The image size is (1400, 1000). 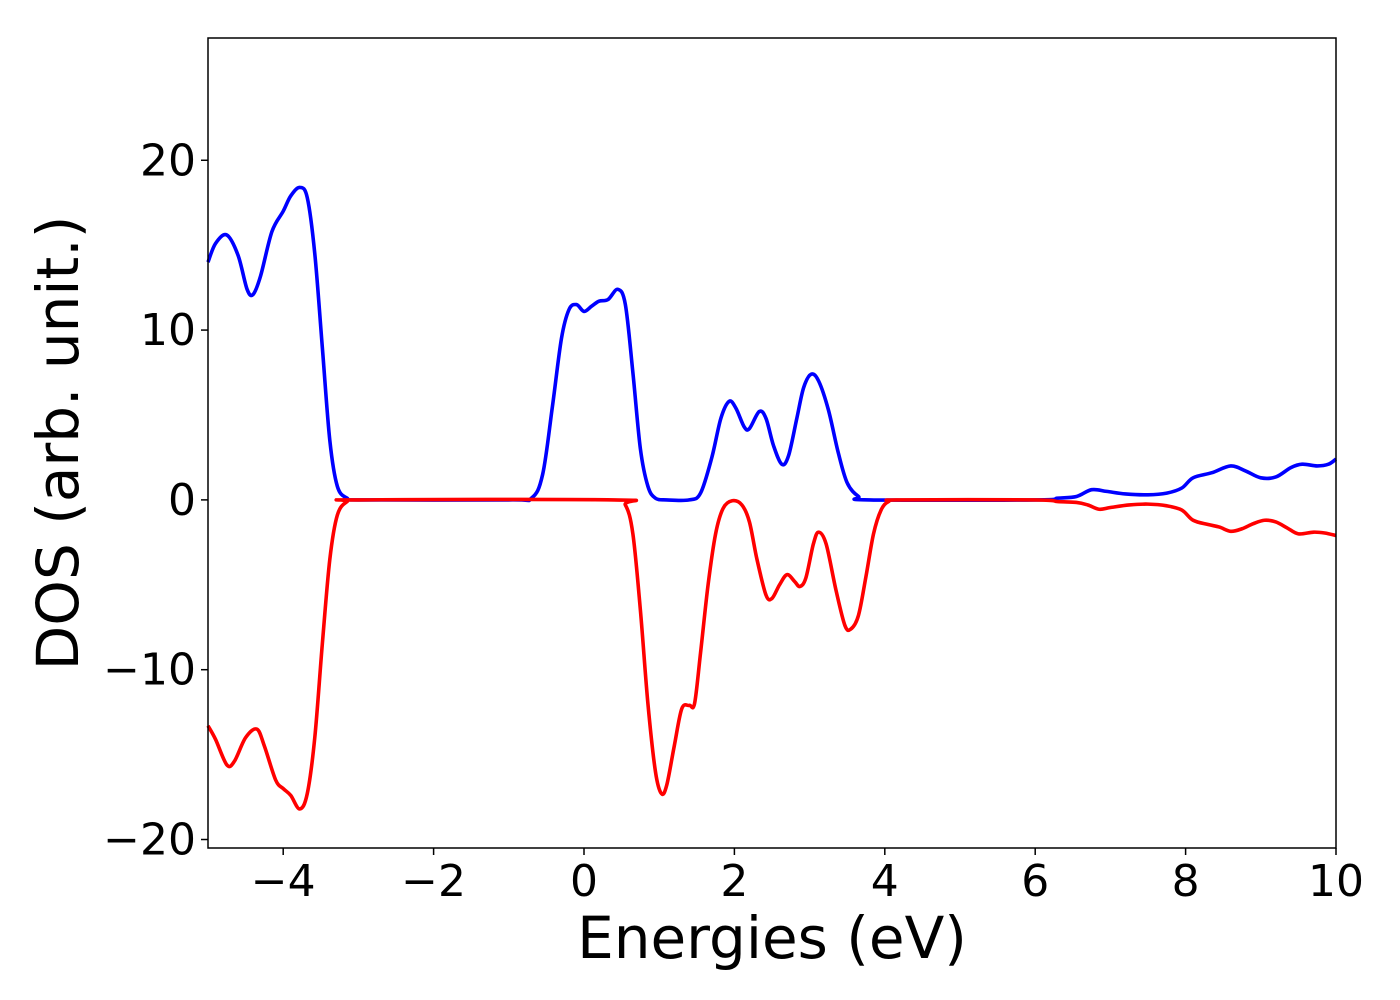 I want to click on x-tick-label: 10, so click(x=1336, y=881).